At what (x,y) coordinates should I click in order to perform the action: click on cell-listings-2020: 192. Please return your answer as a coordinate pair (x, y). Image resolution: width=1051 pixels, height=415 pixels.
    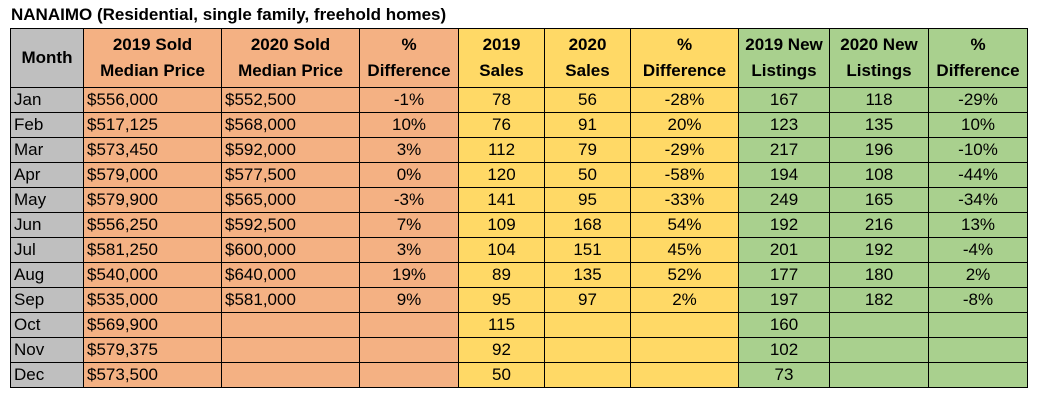
    Looking at the image, I should click on (879, 250).